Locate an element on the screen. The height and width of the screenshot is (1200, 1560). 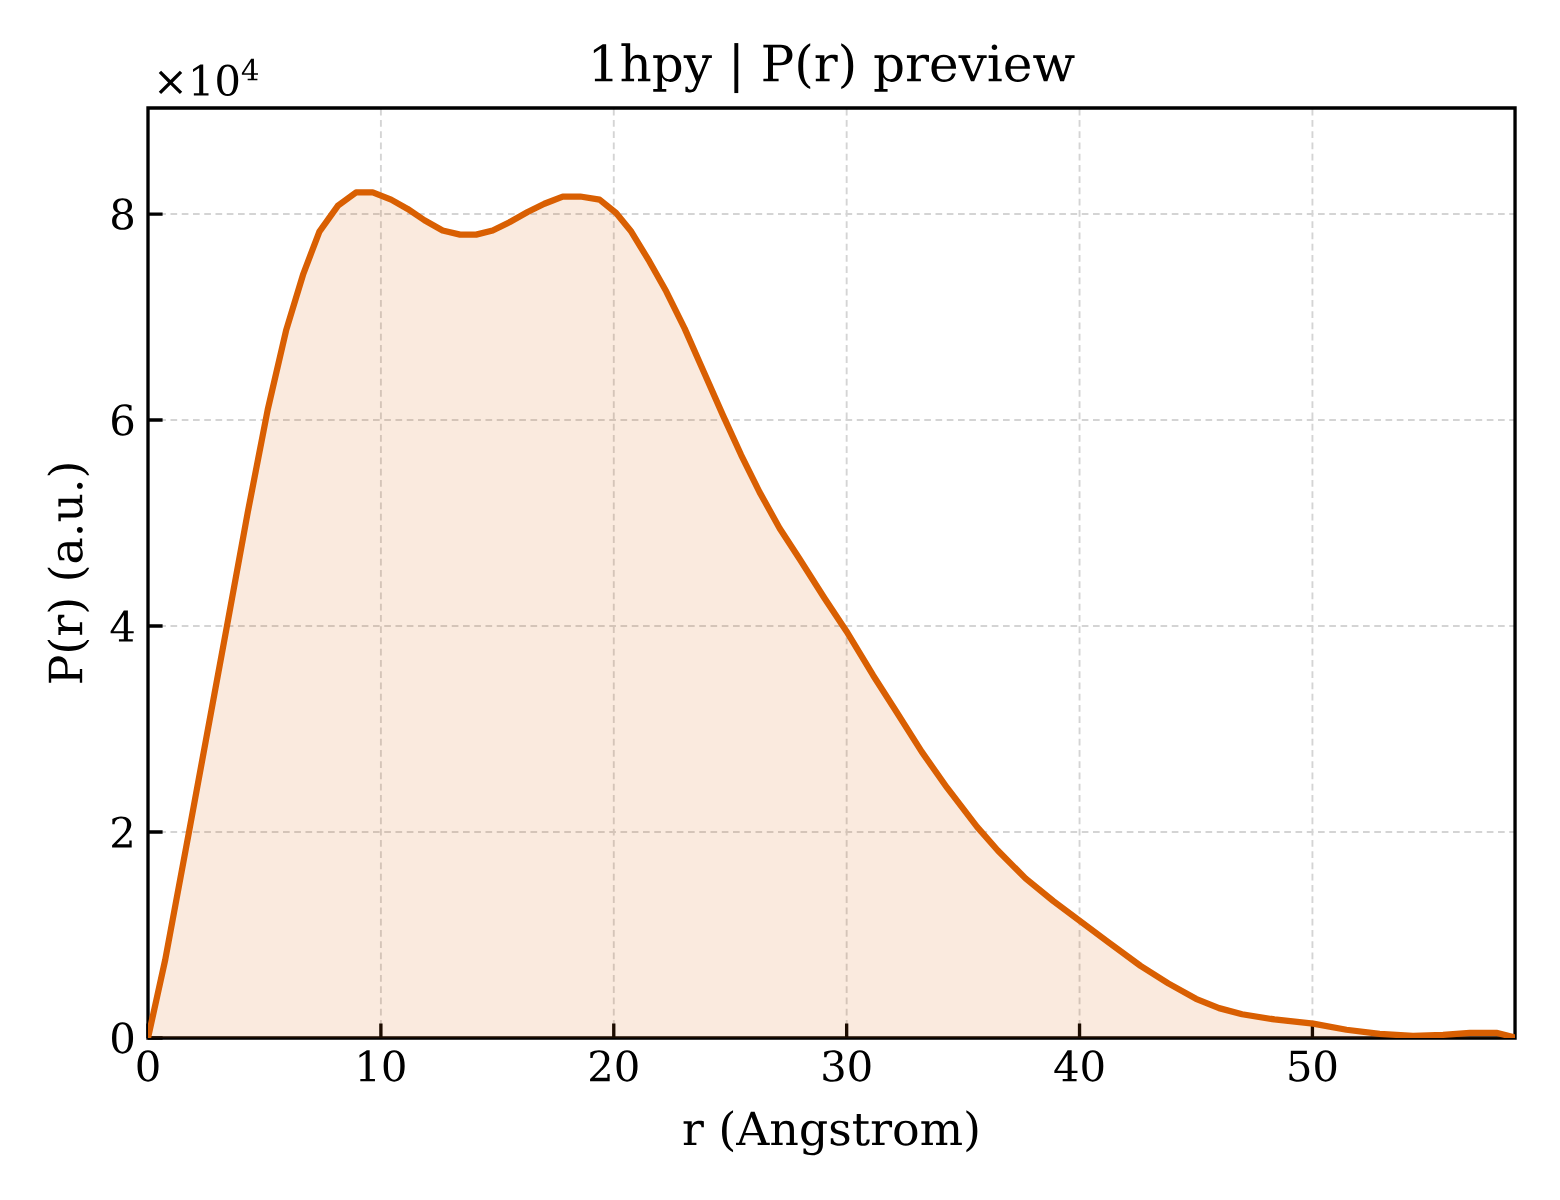
x-axis-title: r (Angstrom) is located at coordinates (830, 1133).